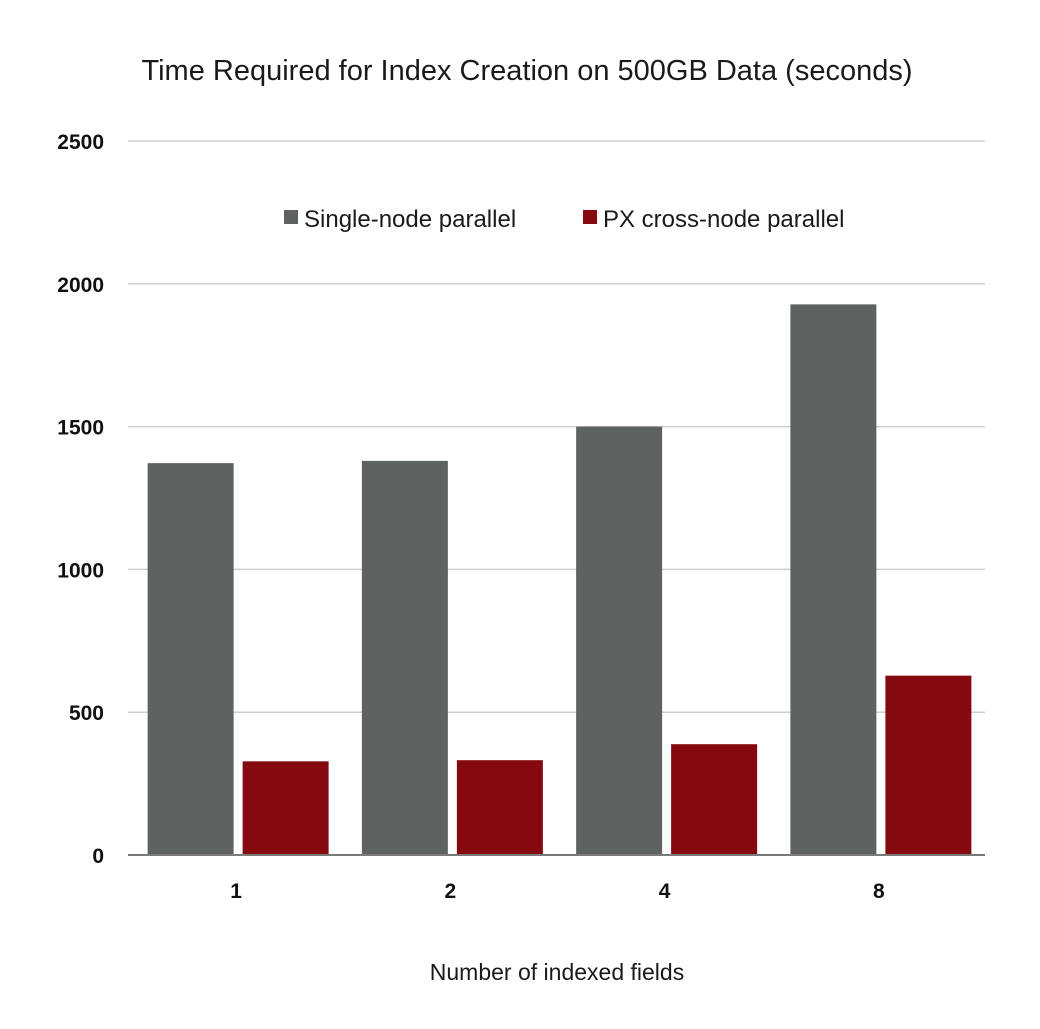  Describe the element at coordinates (80, 285) in the screenshot. I see `y-tick-label: 2000` at that location.